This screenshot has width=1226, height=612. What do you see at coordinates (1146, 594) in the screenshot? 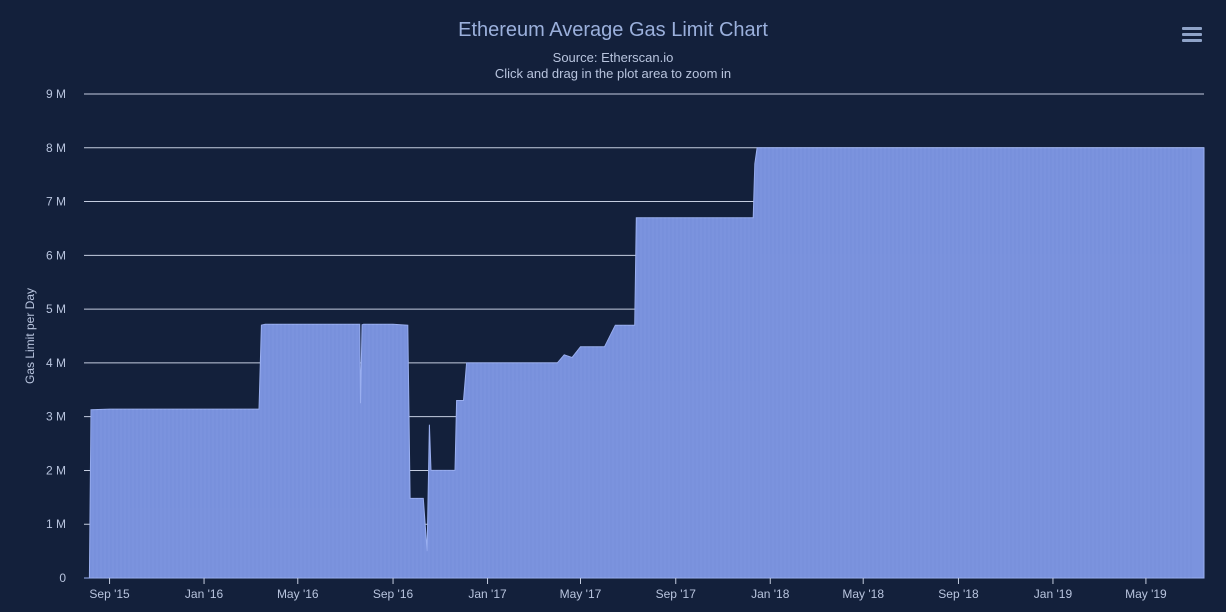
I see `x-tick-label: May '19` at bounding box center [1146, 594].